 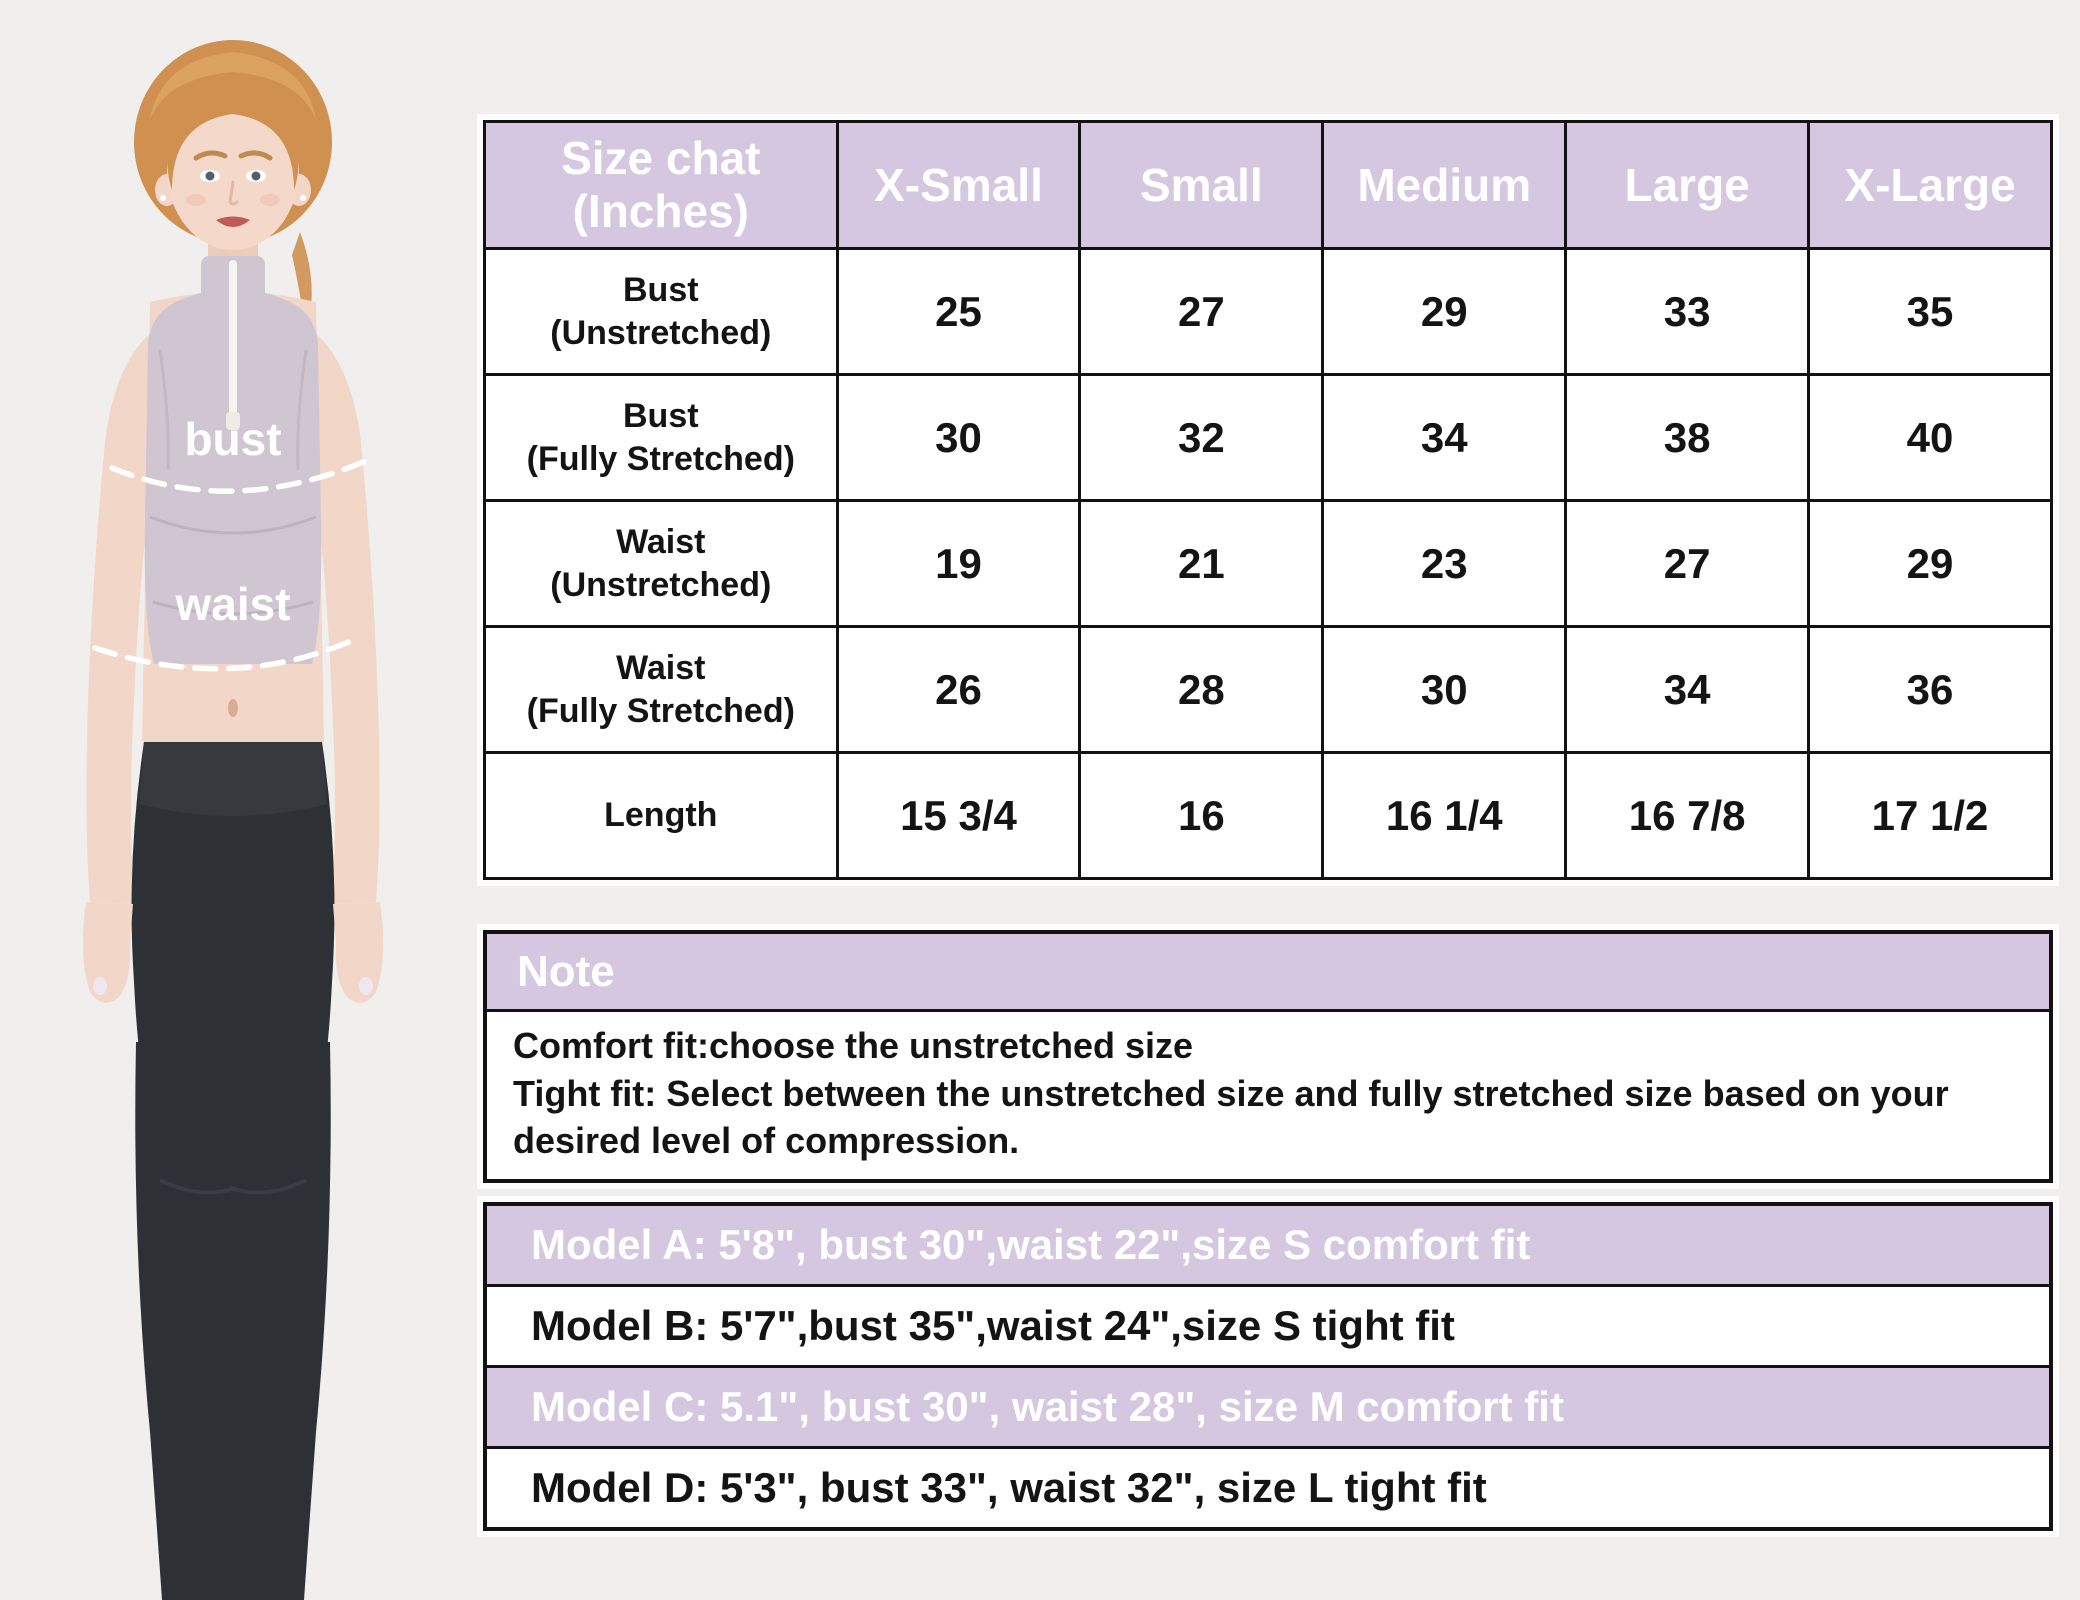 I want to click on size-cell: 33, so click(x=1687, y=311).